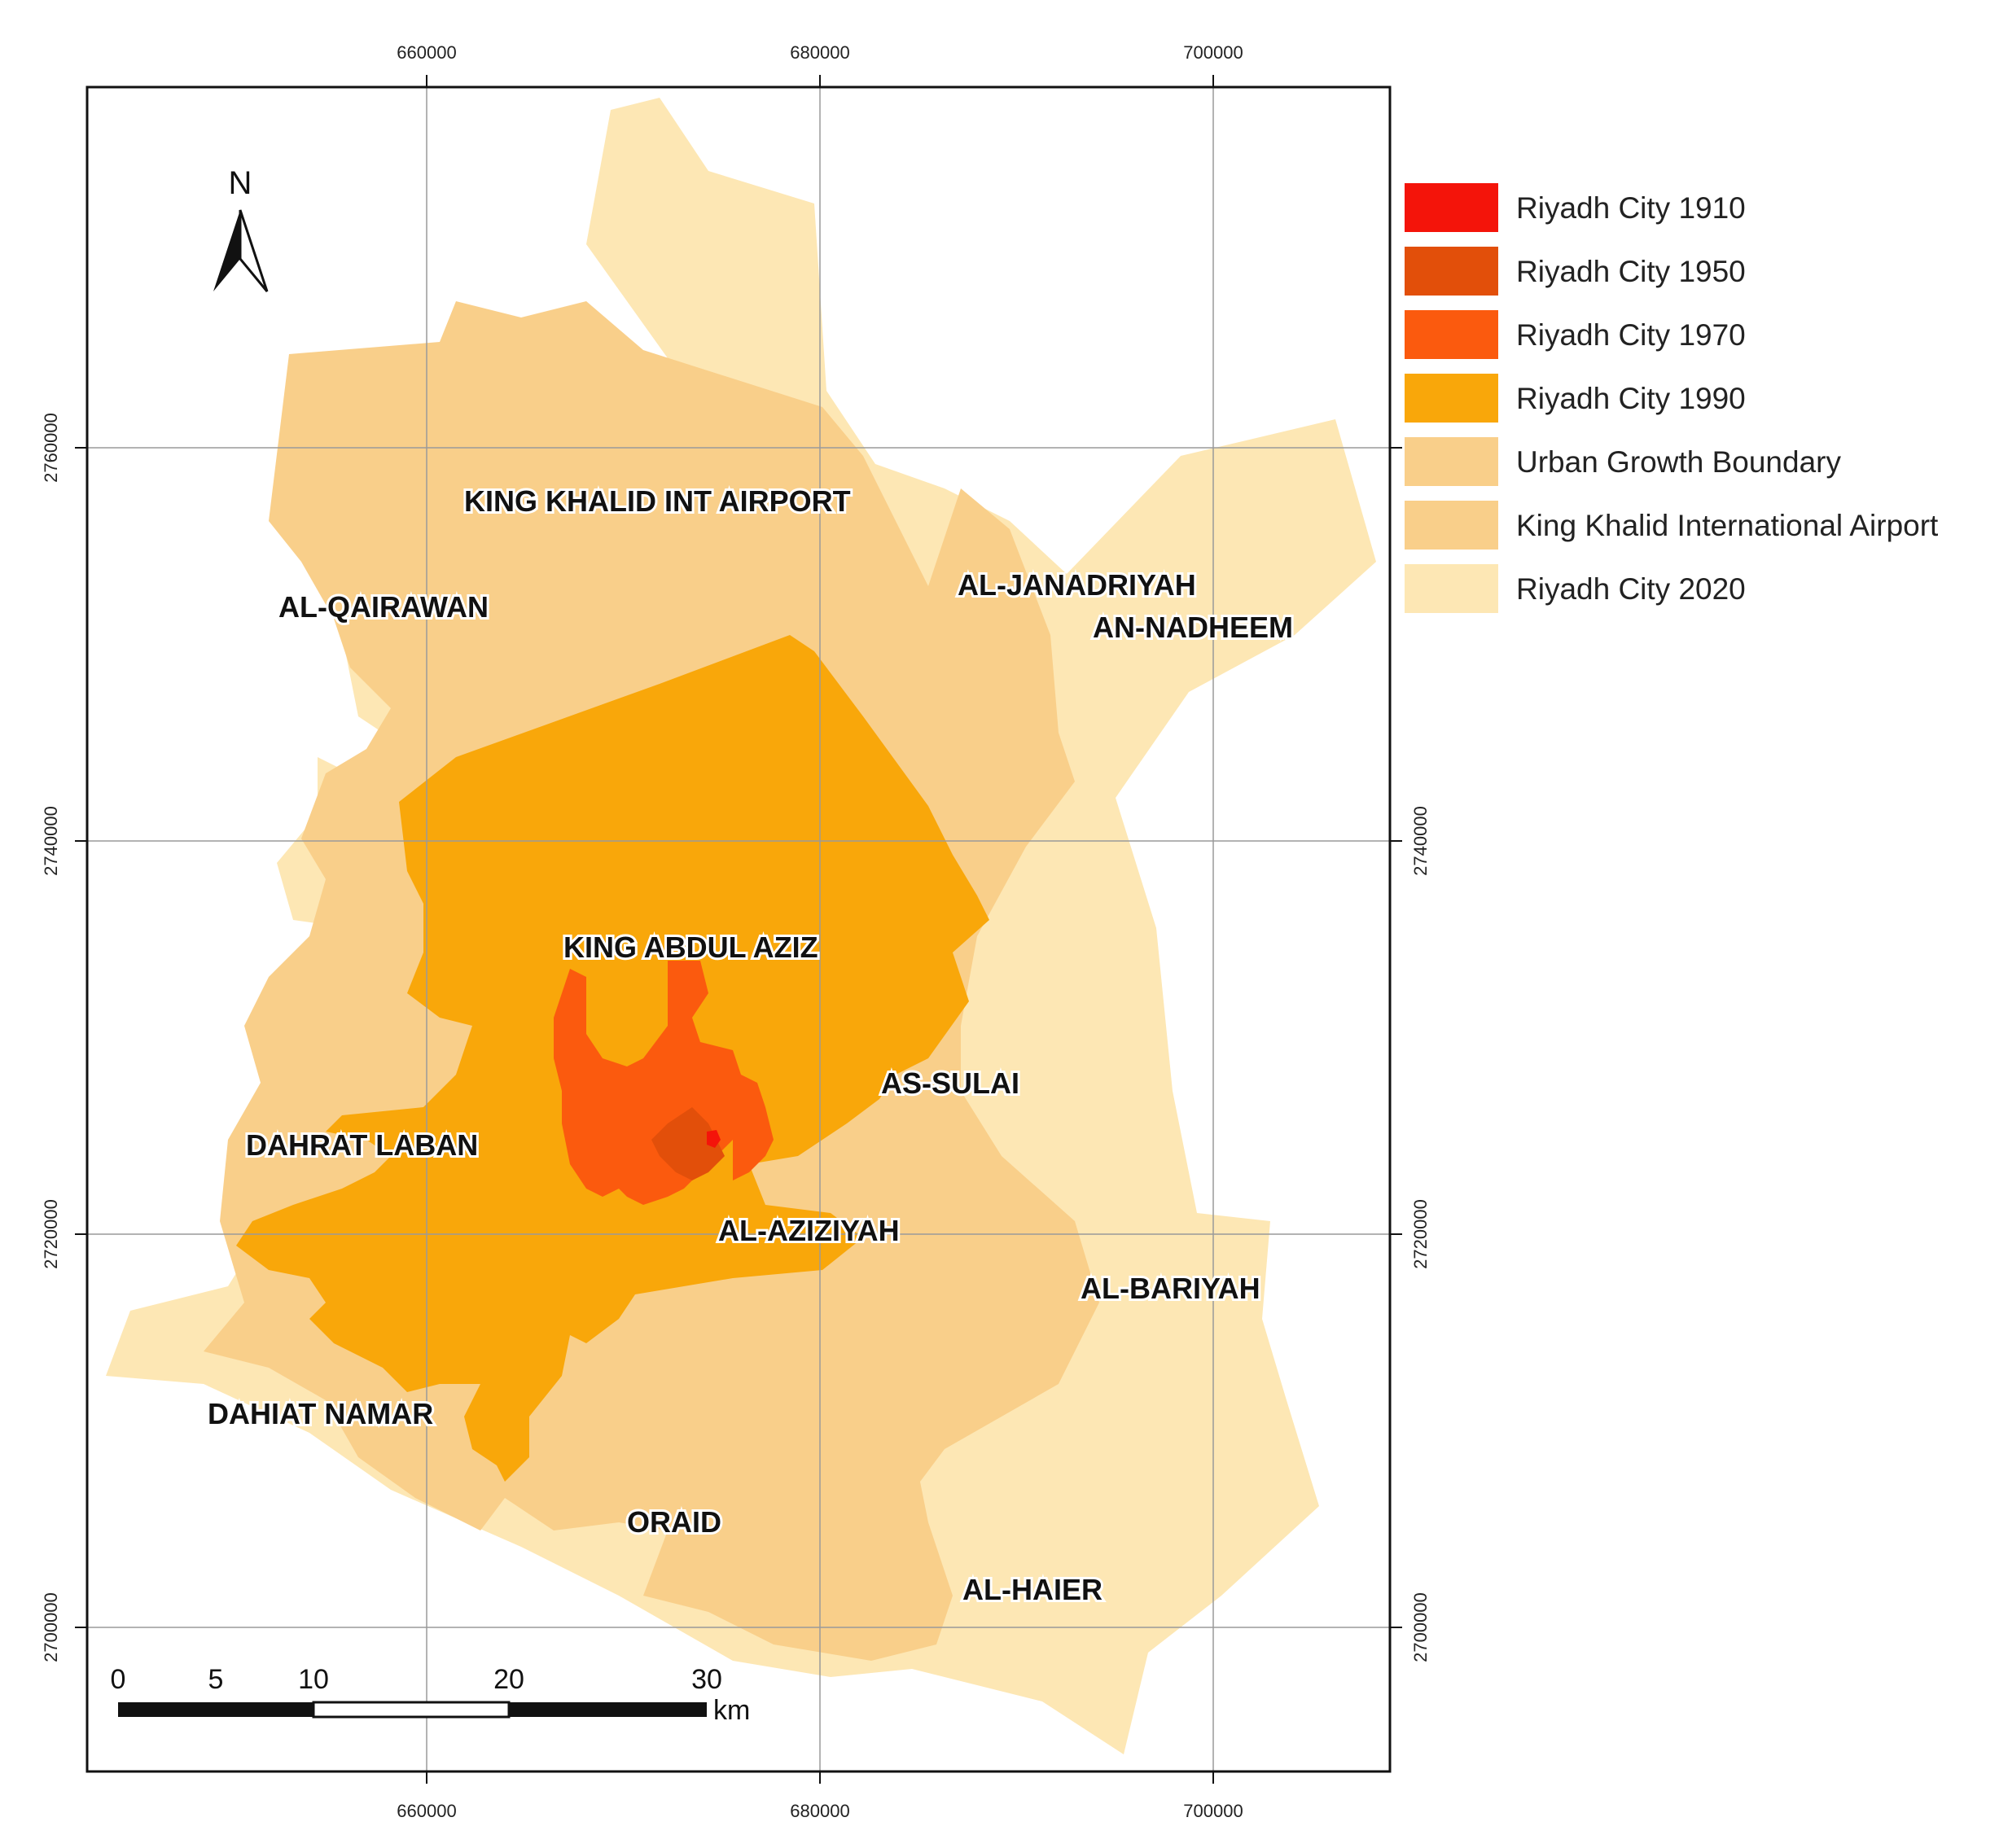 Image resolution: width=1999 pixels, height=1848 pixels. I want to click on place-label-king-khalid-int-airport: KING KHALID INT AIRPORT, so click(658, 501).